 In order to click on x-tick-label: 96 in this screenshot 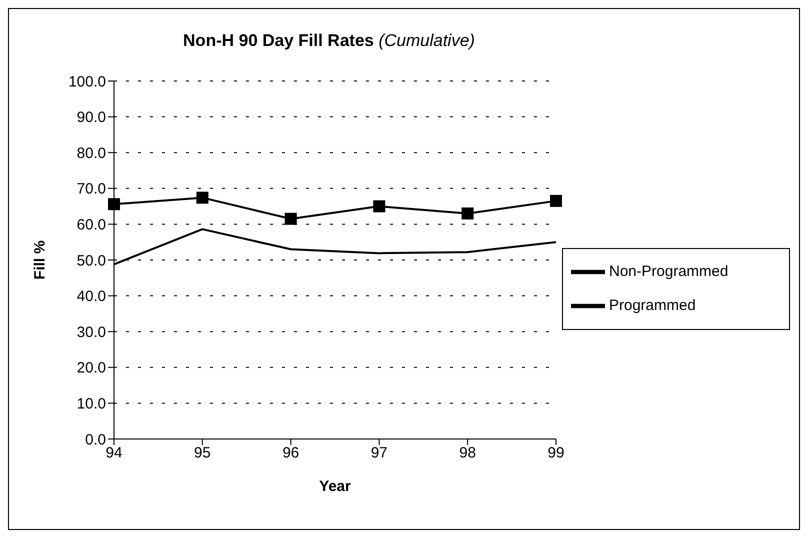, I will do `click(291, 453)`.